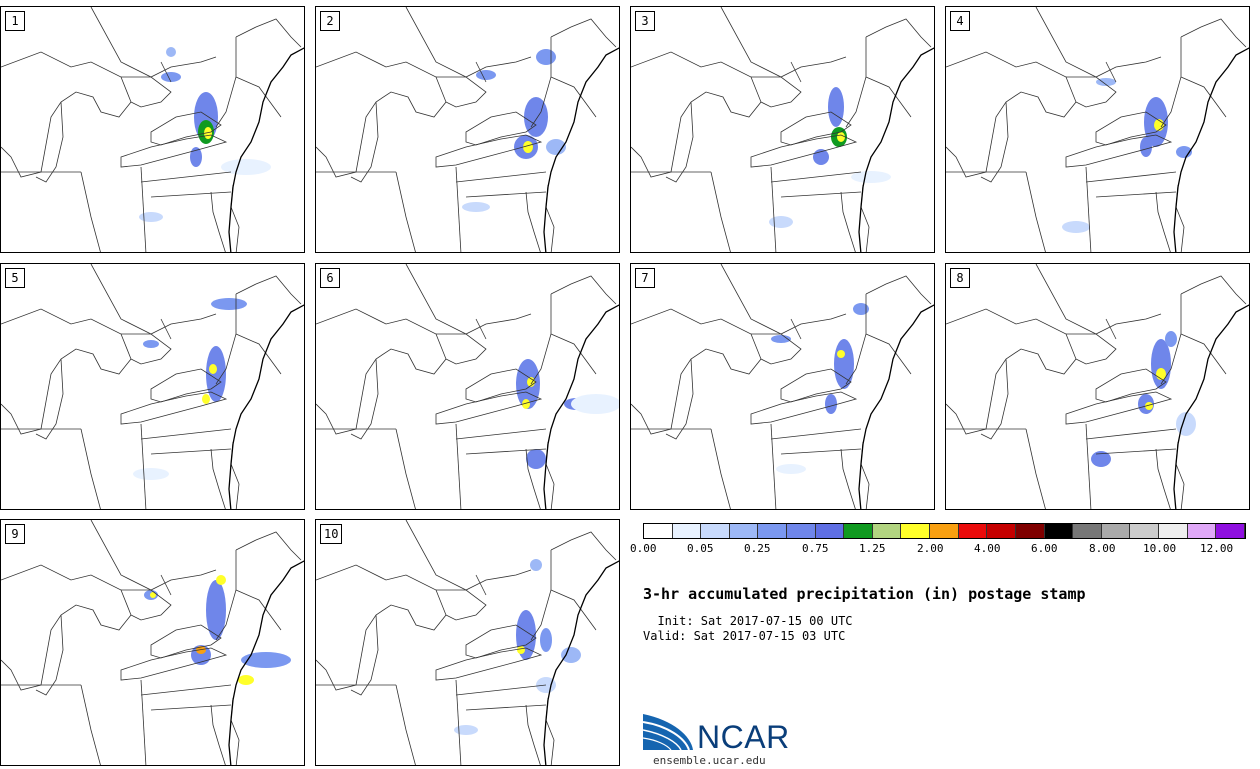  What do you see at coordinates (743, 737) in the screenshot?
I see `ncar-logo-text: NCAR` at bounding box center [743, 737].